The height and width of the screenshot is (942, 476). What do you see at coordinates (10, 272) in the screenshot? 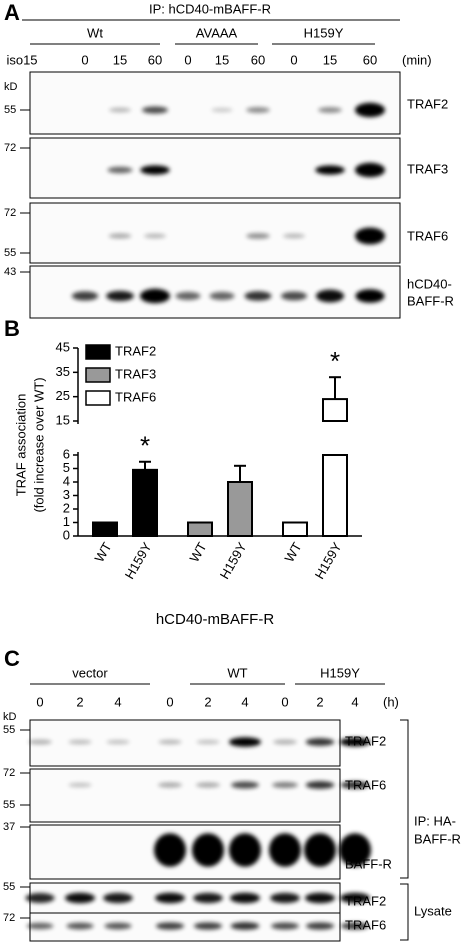
I see `mw-marker: 43` at bounding box center [10, 272].